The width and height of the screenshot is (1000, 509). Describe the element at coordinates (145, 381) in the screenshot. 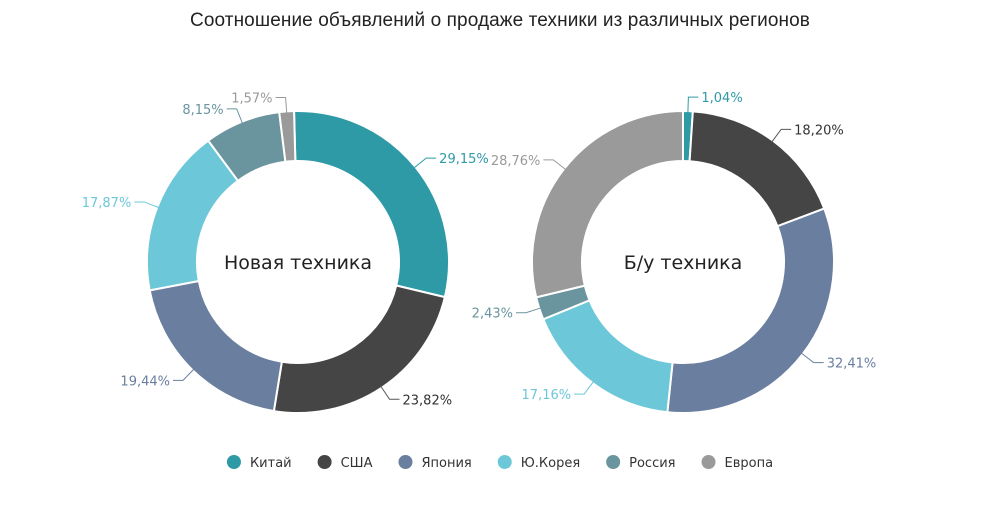

I see `data-label: 19,44%` at that location.